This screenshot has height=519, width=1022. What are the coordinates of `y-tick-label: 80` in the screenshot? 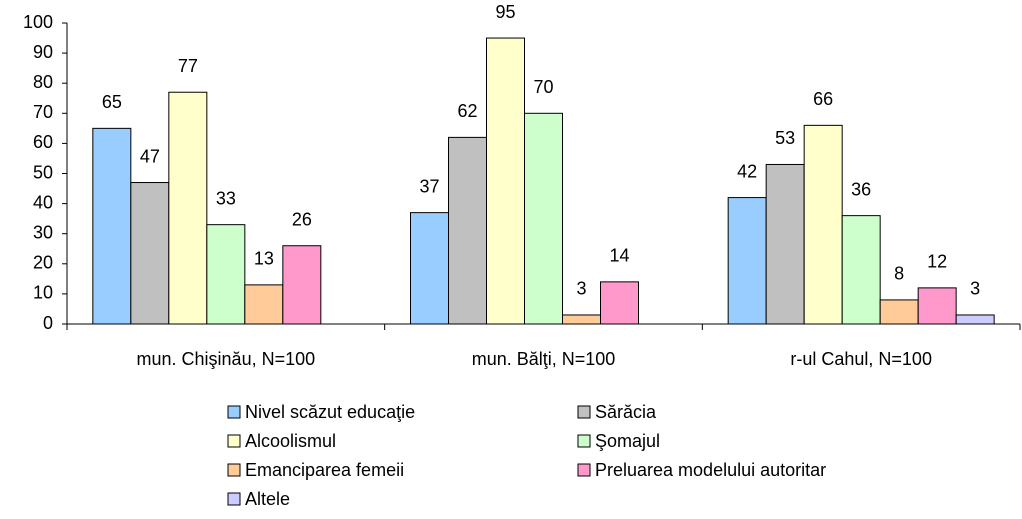 It's located at (43, 82).